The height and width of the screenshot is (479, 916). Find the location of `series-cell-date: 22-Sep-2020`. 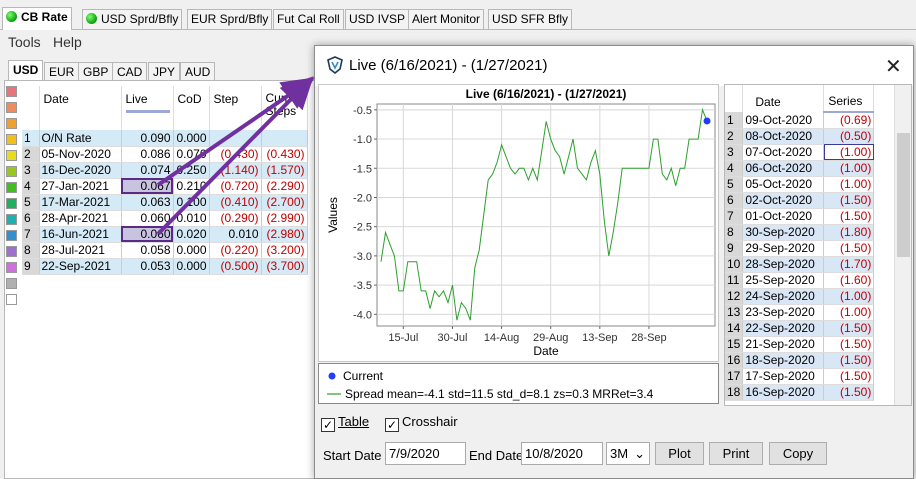

series-cell-date: 22-Sep-2020 is located at coordinates (783, 328).